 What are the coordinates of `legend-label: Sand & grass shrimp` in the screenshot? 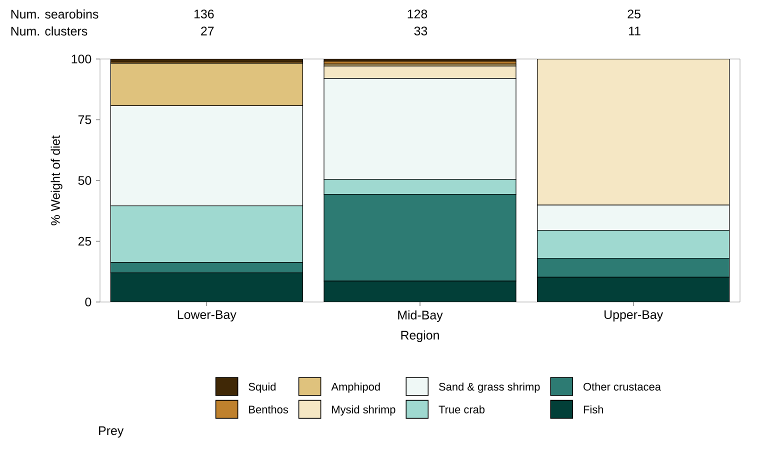 It's located at (489, 387).